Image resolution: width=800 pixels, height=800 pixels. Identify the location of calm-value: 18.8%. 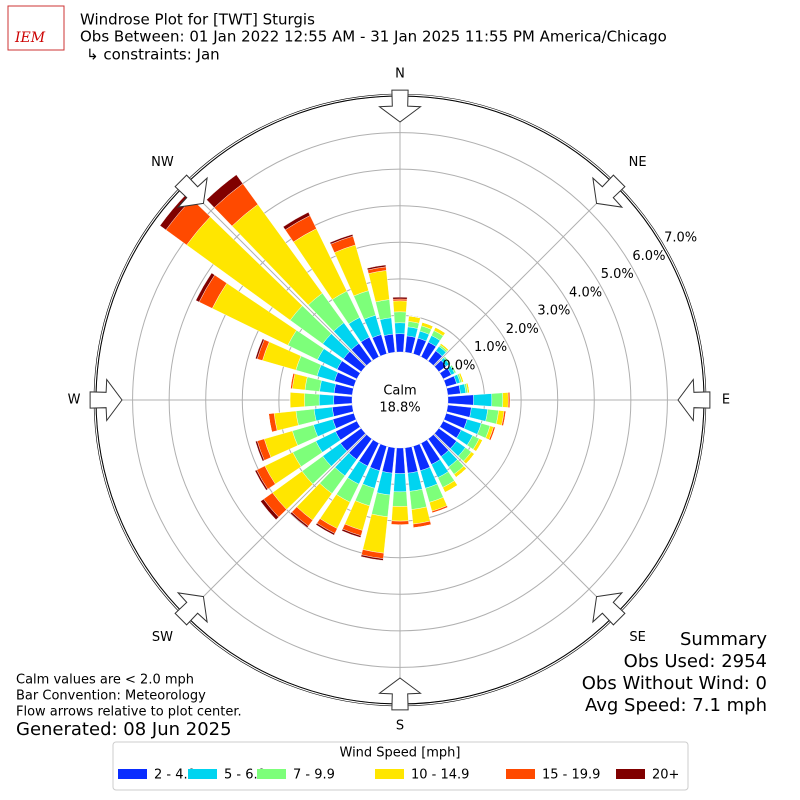
(399, 408).